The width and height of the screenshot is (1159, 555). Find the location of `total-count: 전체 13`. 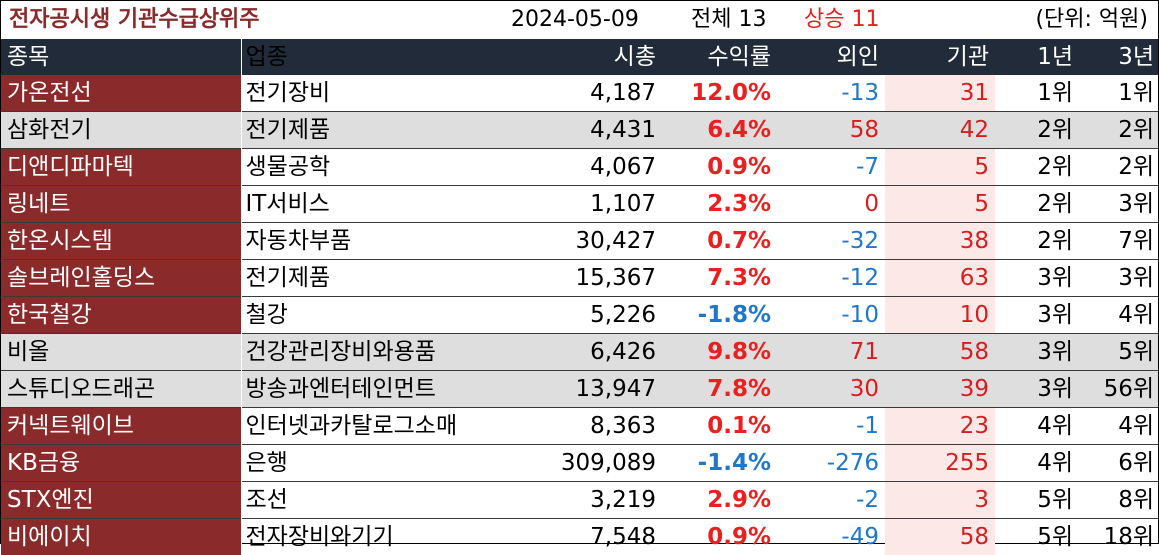

total-count: 전체 13 is located at coordinates (728, 20).